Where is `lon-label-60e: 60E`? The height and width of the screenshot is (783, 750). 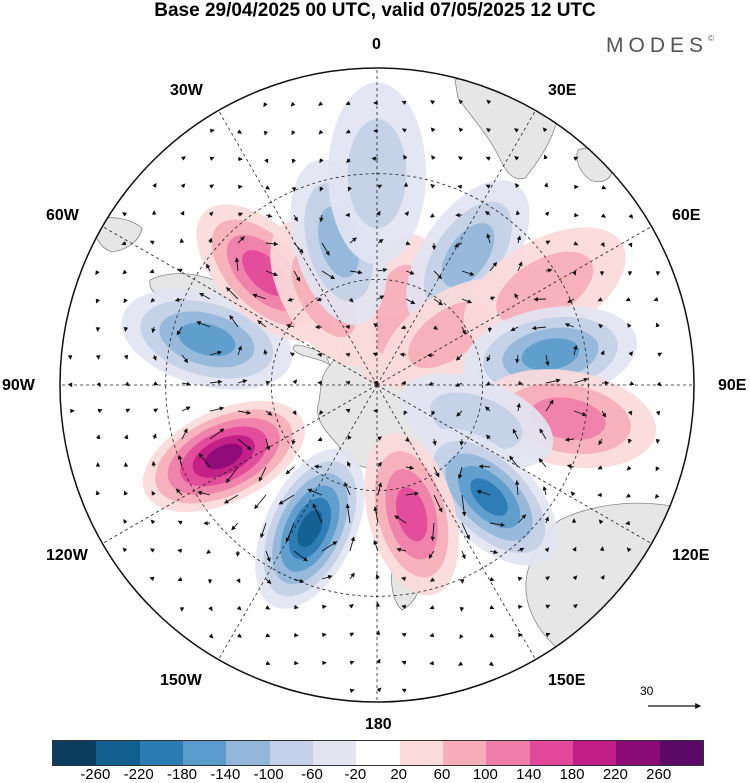
lon-label-60e: 60E is located at coordinates (686, 215).